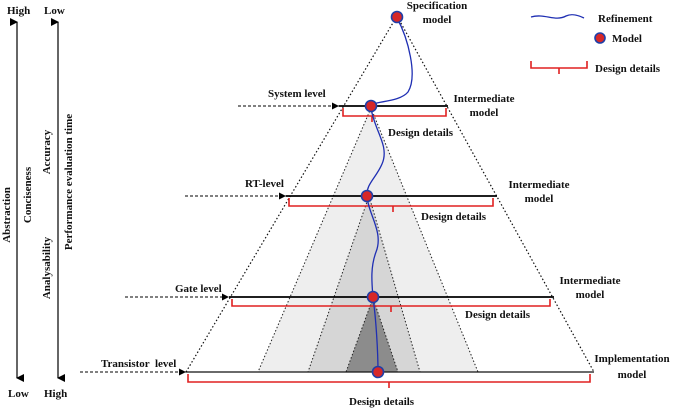 This screenshot has width=678, height=409. Describe the element at coordinates (371, 106) in the screenshot. I see `model-node-system` at that location.